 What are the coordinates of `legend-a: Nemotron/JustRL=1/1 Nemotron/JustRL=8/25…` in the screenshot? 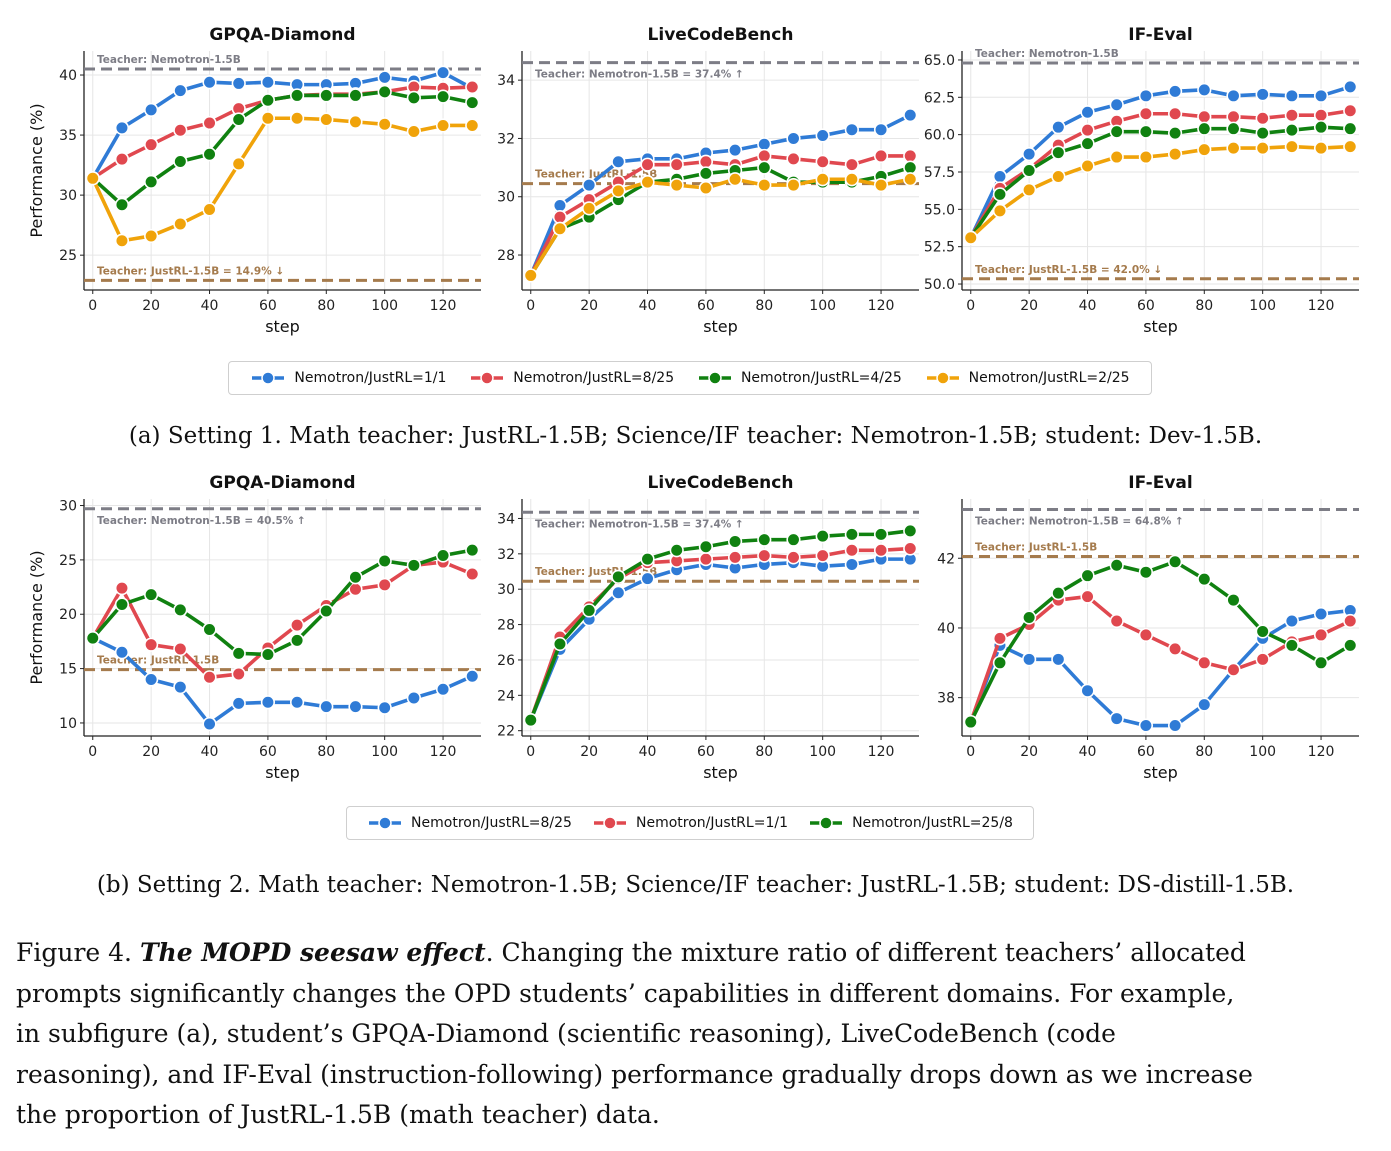 It's located at (690, 378).